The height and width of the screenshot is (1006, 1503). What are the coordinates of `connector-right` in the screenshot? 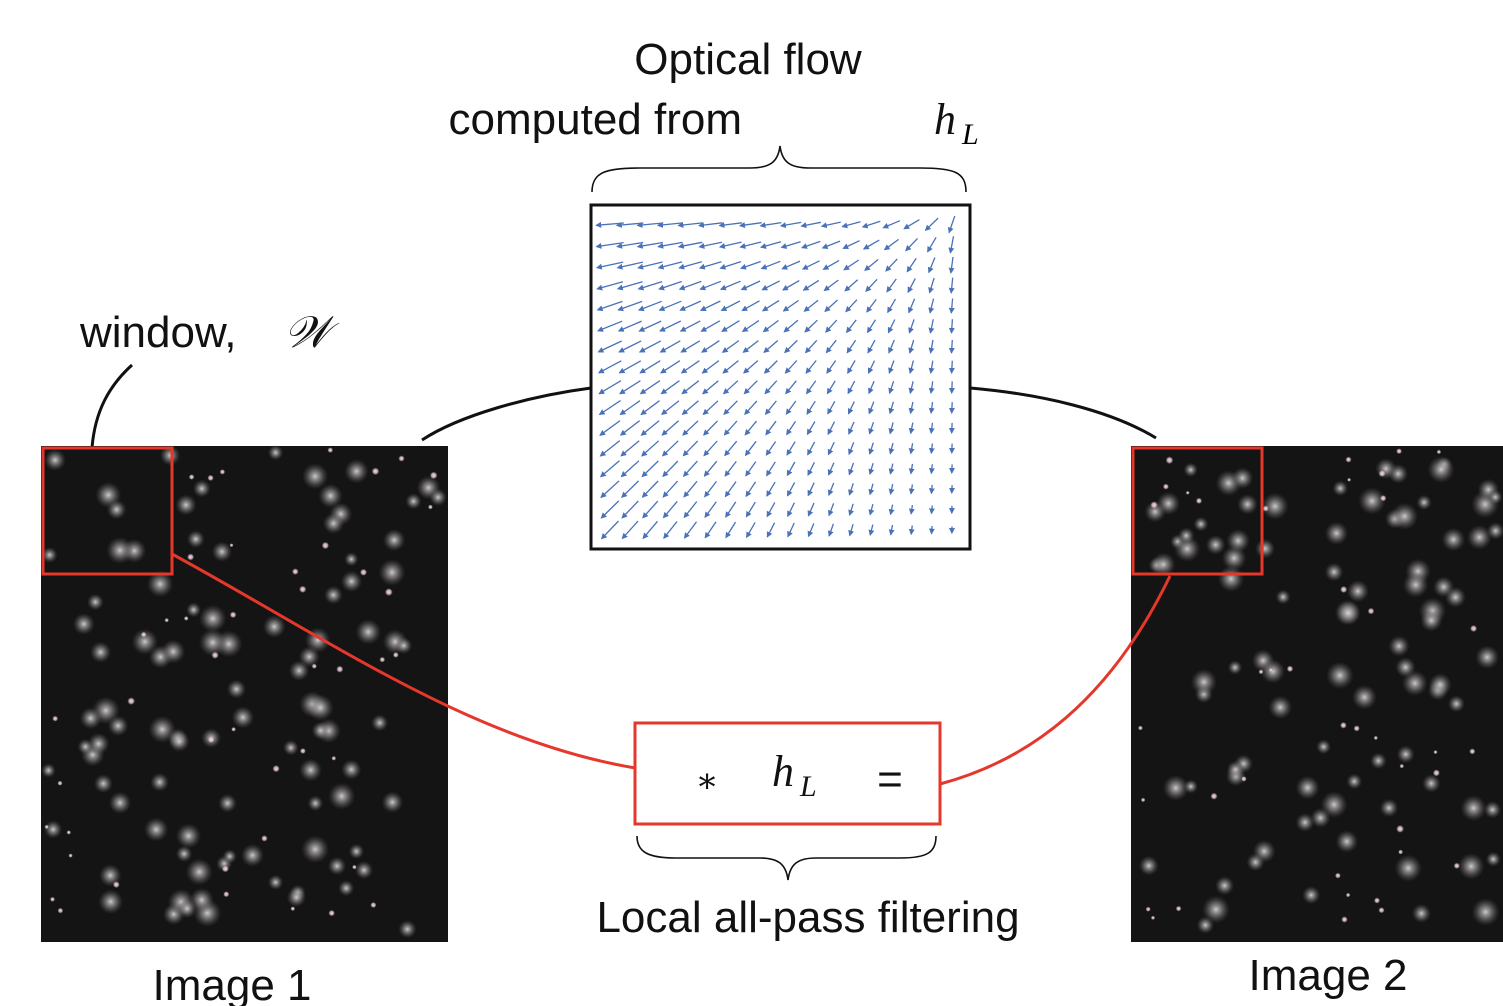 It's located at (1063, 413).